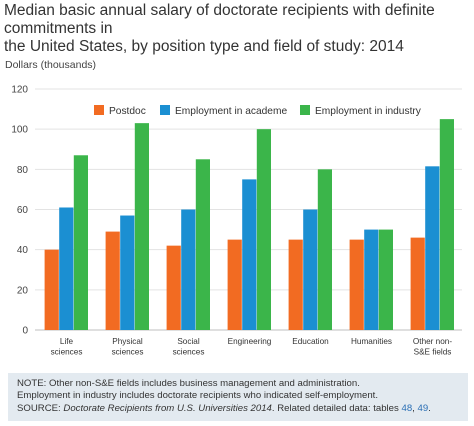 Image resolution: width=474 pixels, height=426 pixels. Describe the element at coordinates (433, 352) in the screenshot. I see `x-tick-label: S&E fields` at that location.